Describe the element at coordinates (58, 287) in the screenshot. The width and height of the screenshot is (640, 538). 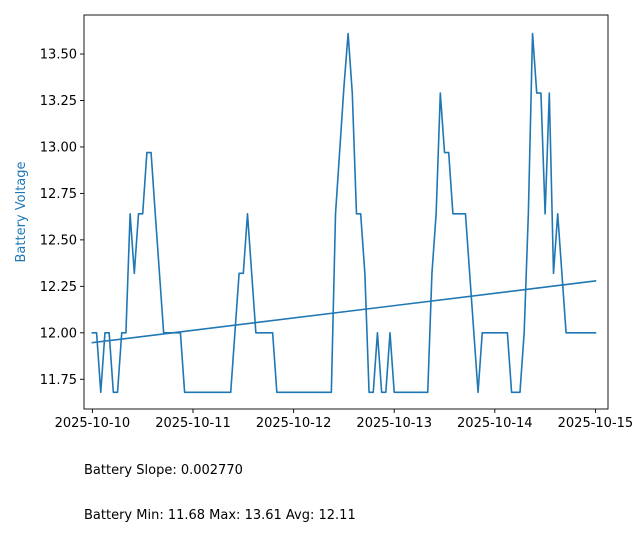
I see `y-tick-label: 12.25` at that location.